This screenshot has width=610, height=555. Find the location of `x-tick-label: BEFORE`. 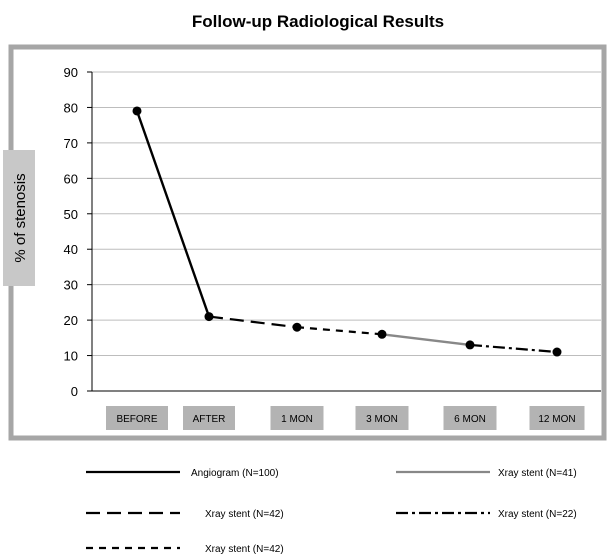

x-tick-label: BEFORE is located at coordinates (136, 419).